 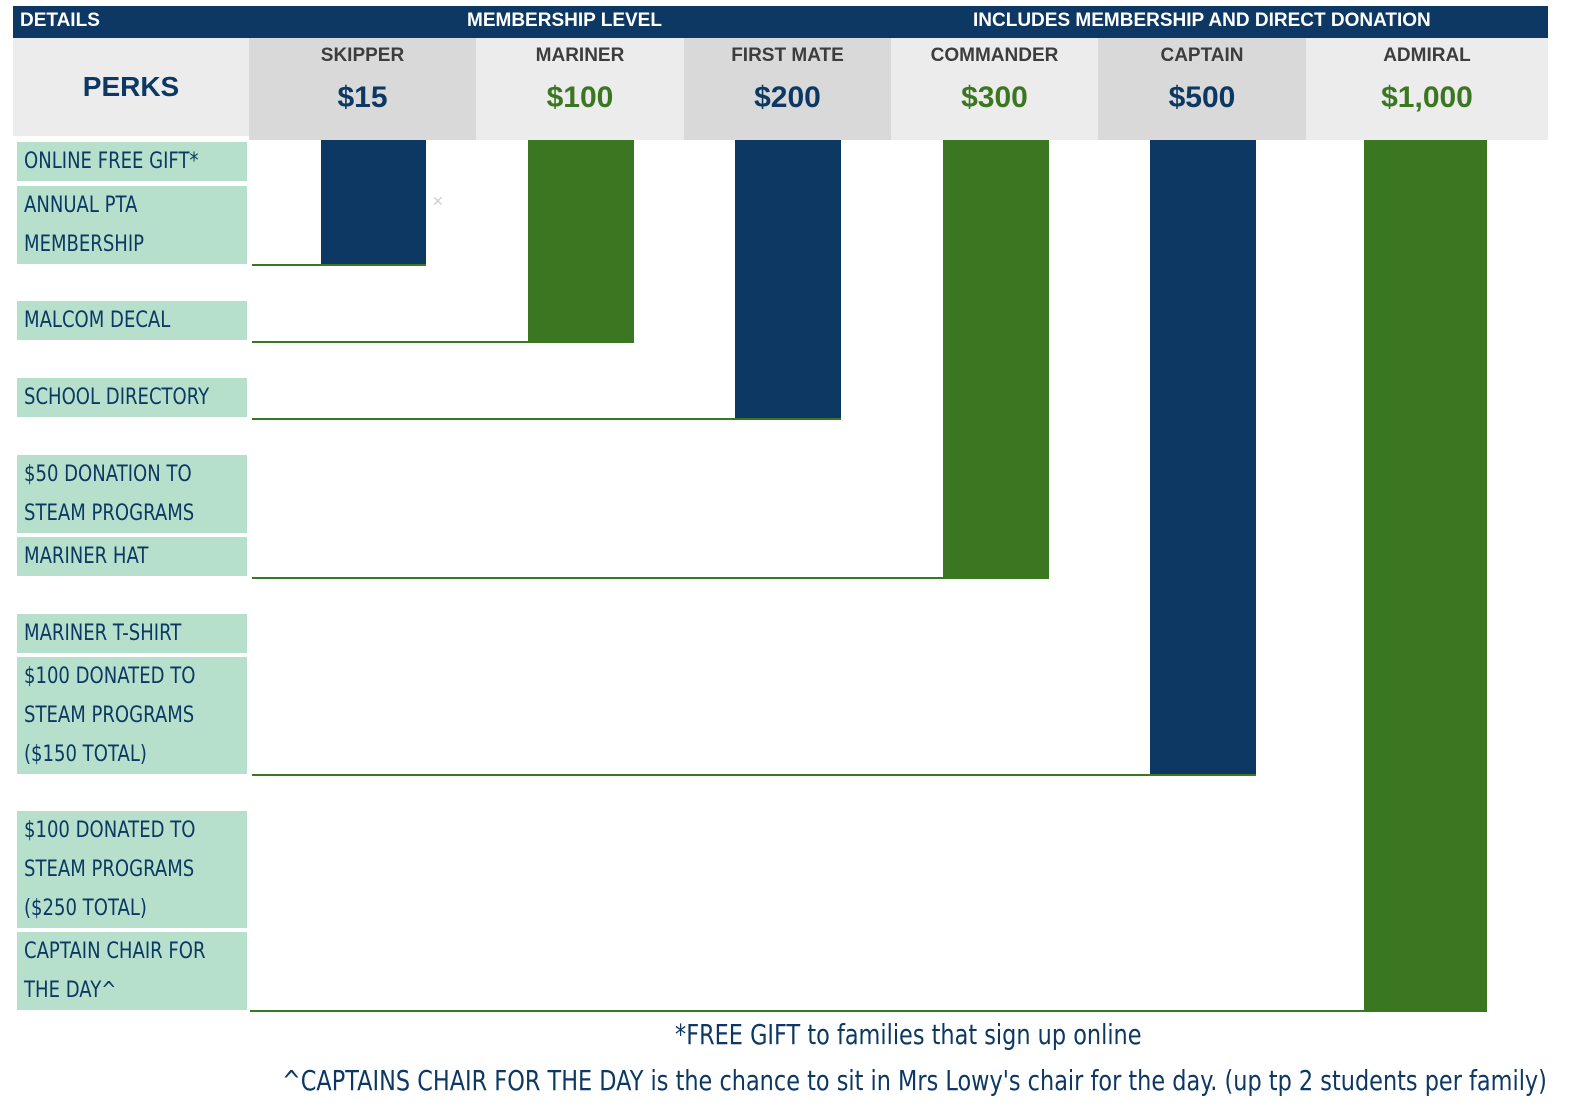 I want to click on perk-line: MARINER T-SHIRT, so click(x=103, y=633).